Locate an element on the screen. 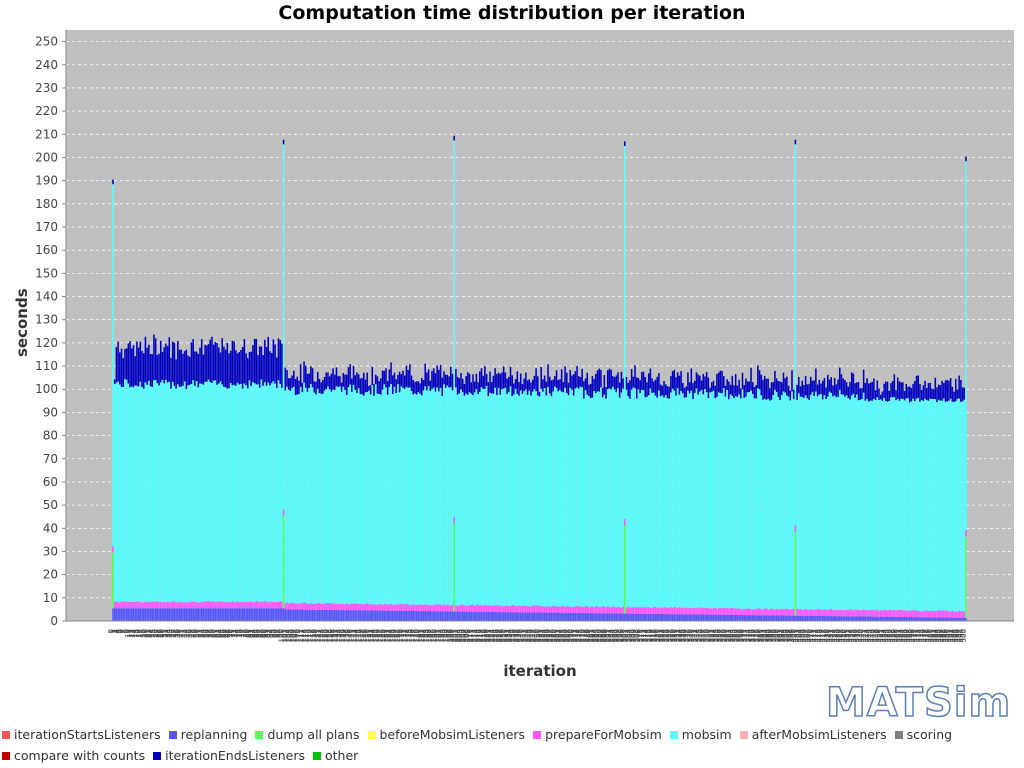 This screenshot has width=1024, height=768. x-tick-label: 67 is located at coordinates (225, 633).